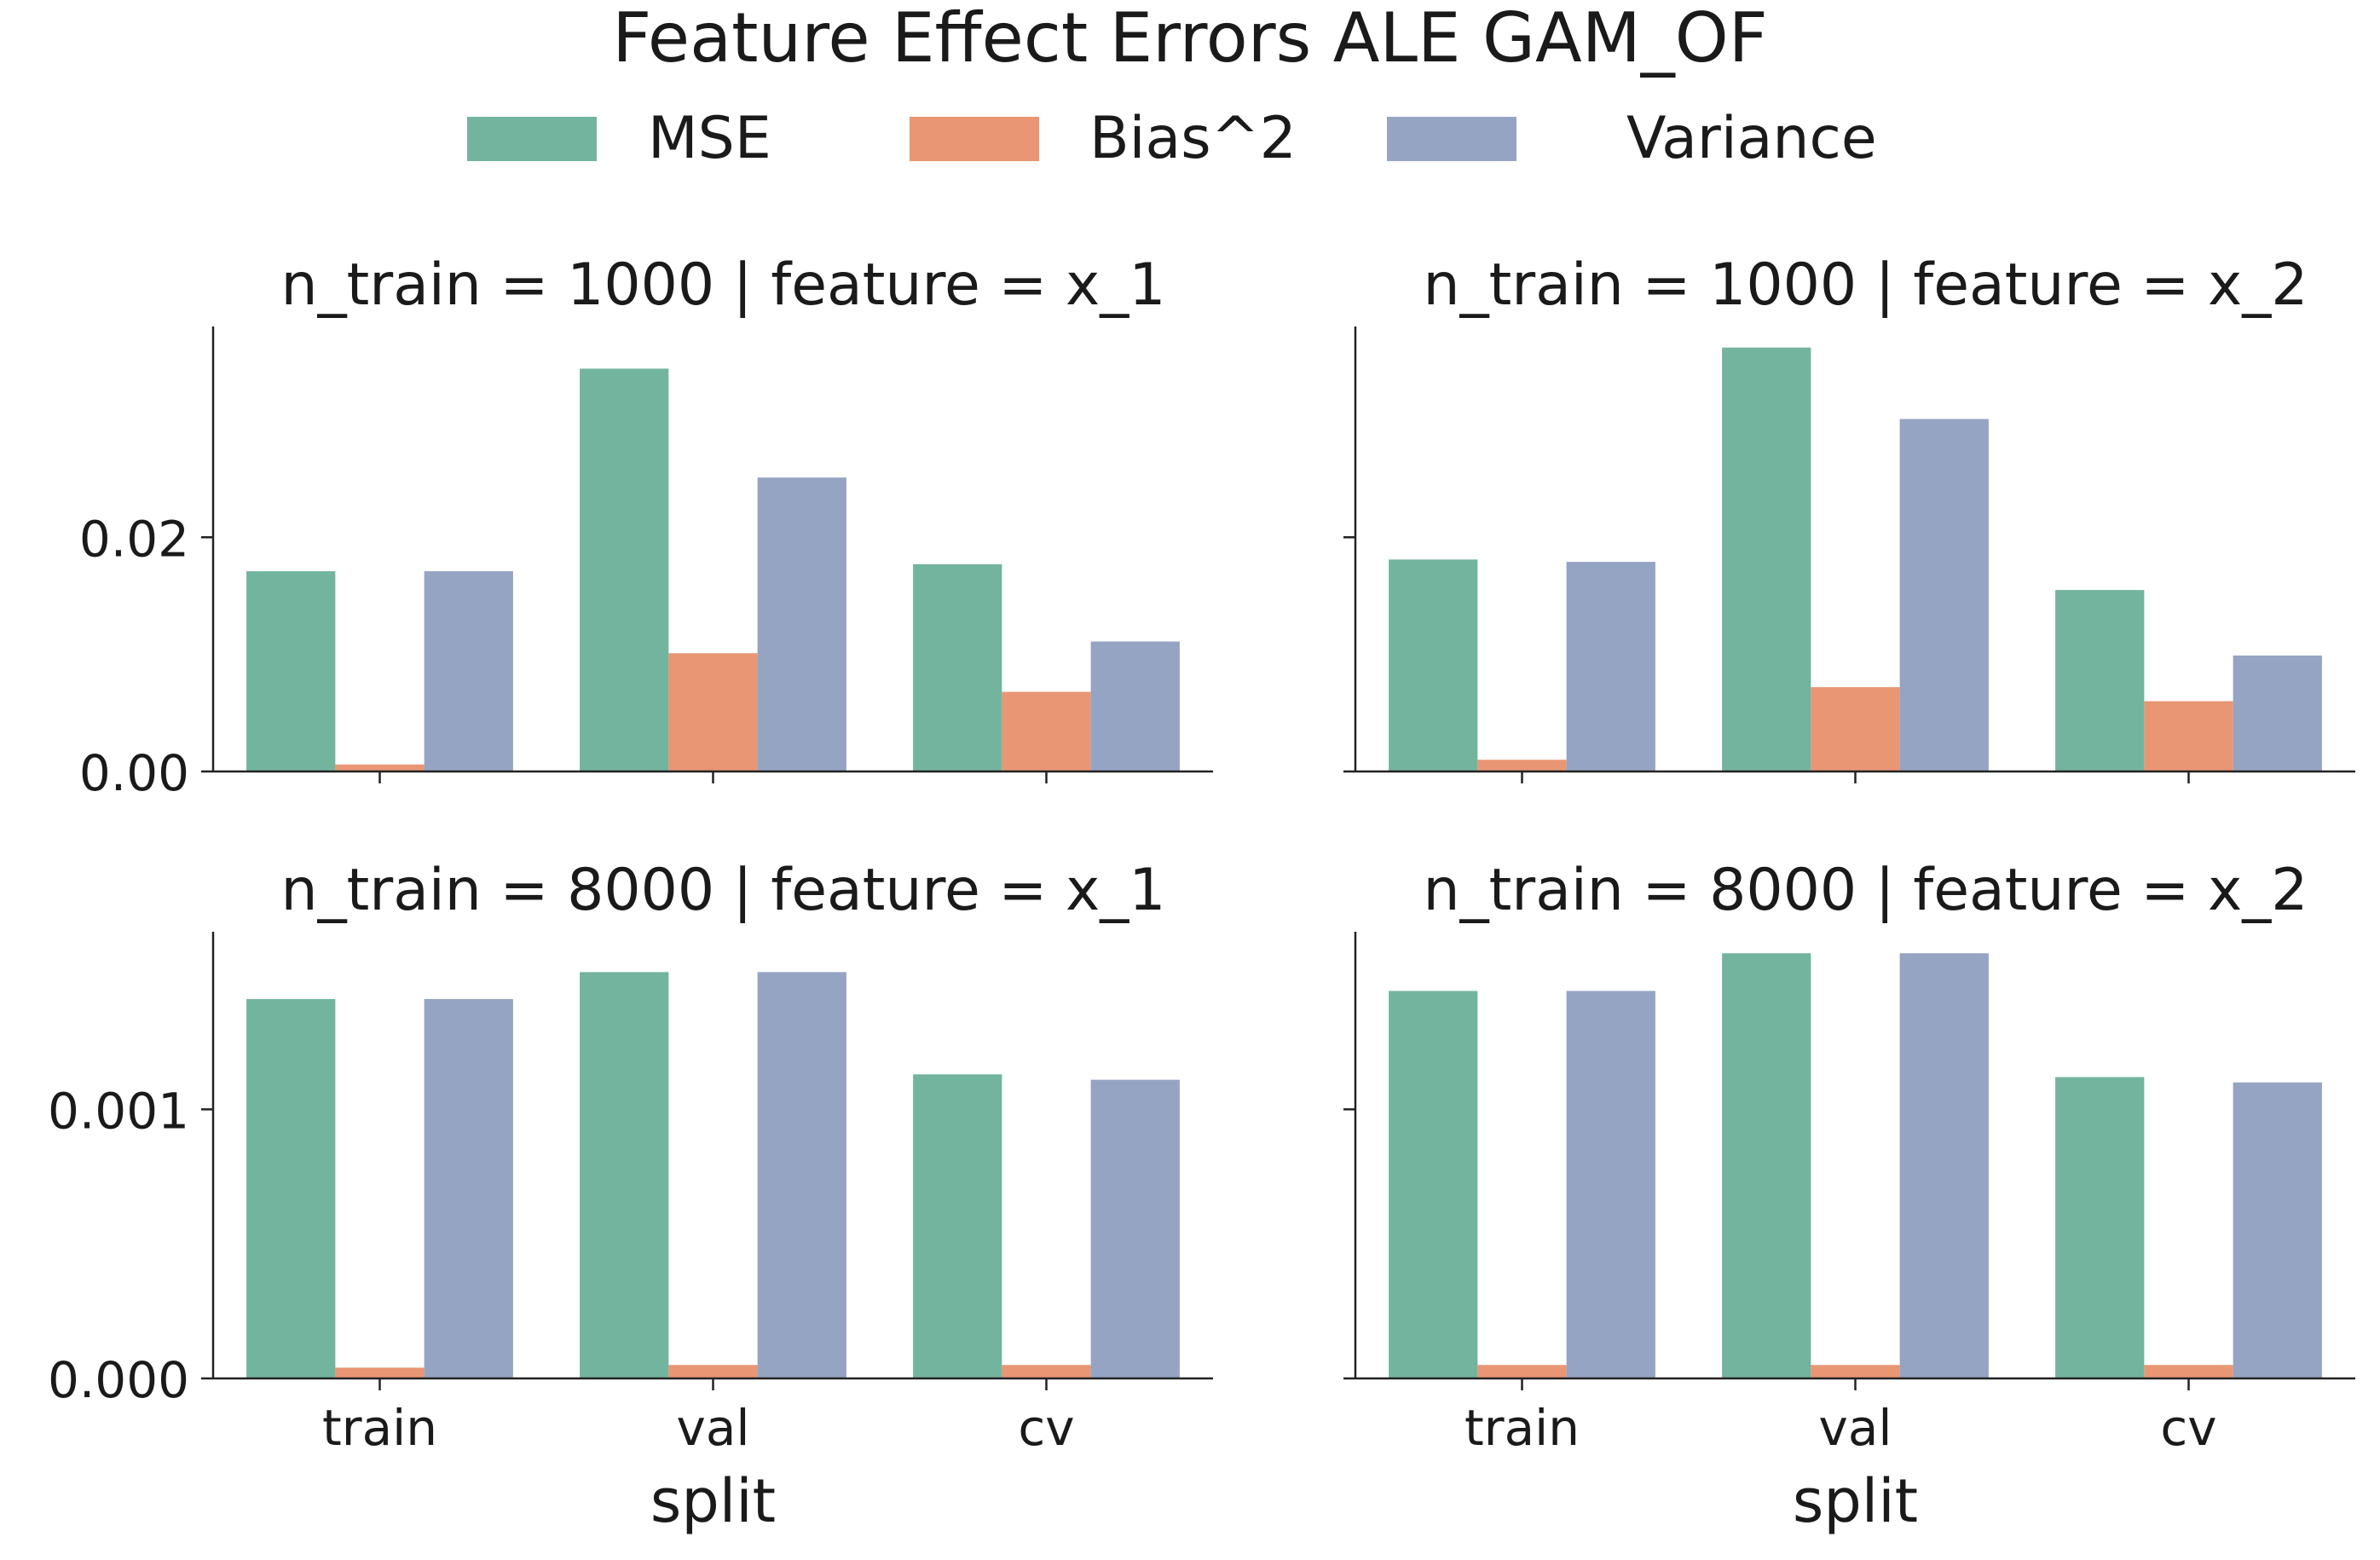  What do you see at coordinates (134, 539) in the screenshot?
I see `y-tick-label-0-1: 0.02` at bounding box center [134, 539].